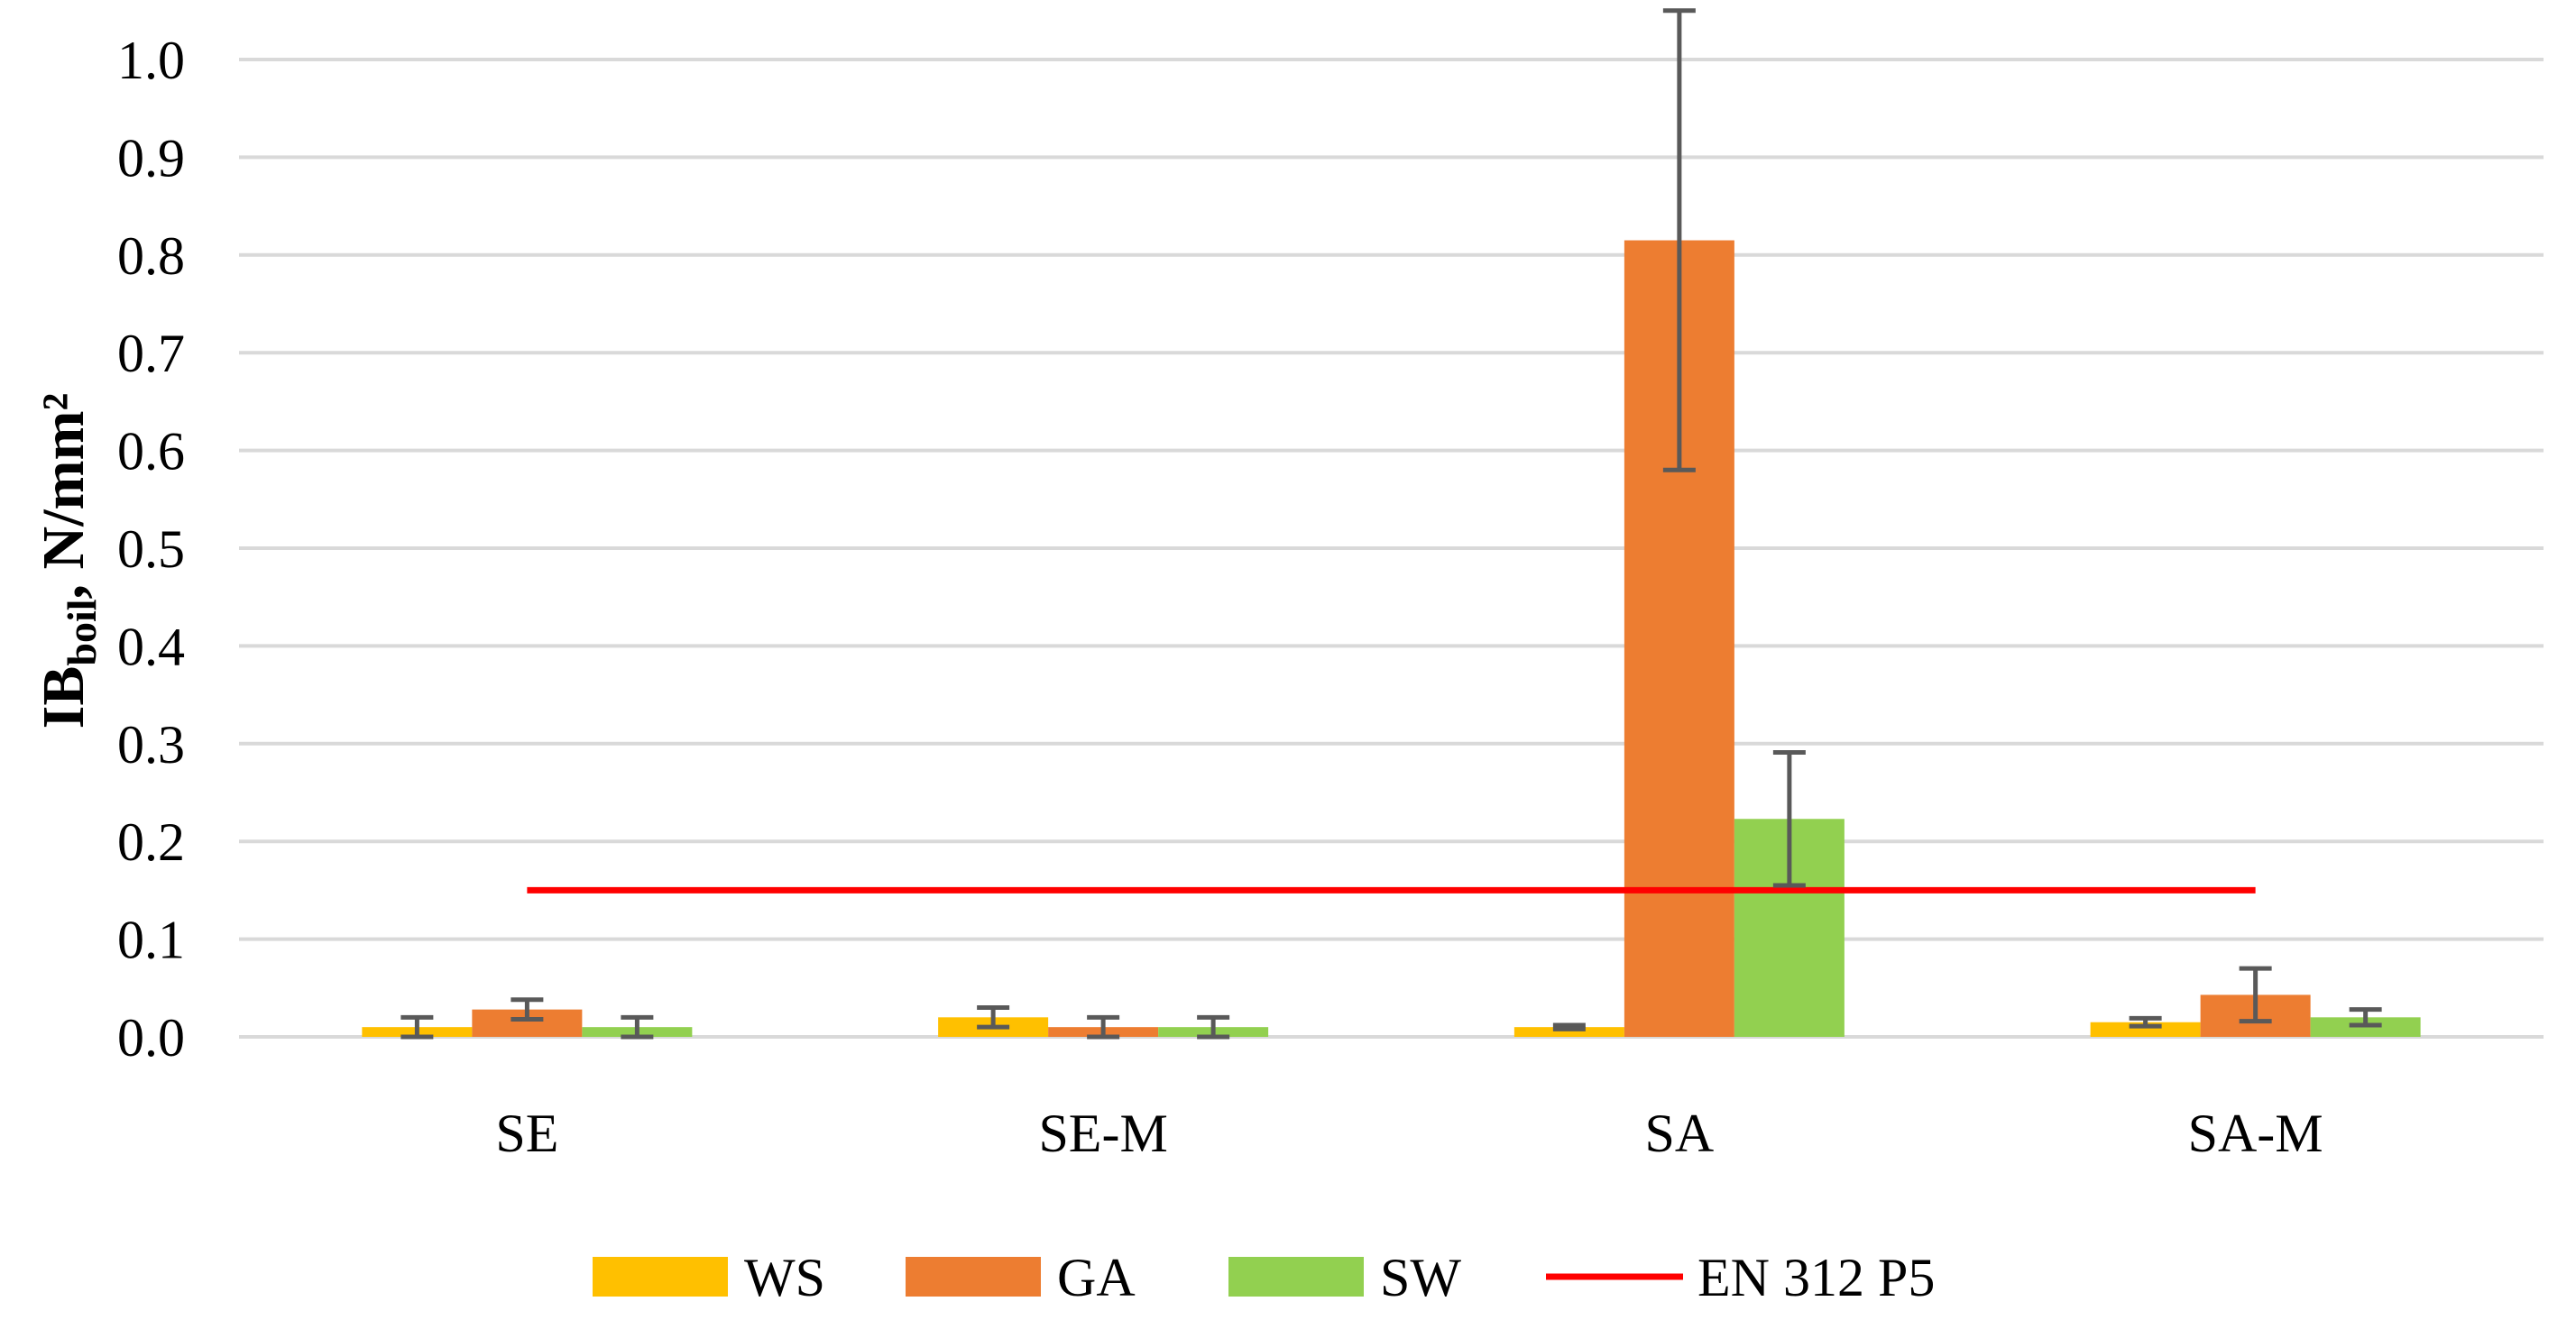 This screenshot has height=1329, width=2576. What do you see at coordinates (151, 646) in the screenshot?
I see `y-tick-label: 0.4` at bounding box center [151, 646].